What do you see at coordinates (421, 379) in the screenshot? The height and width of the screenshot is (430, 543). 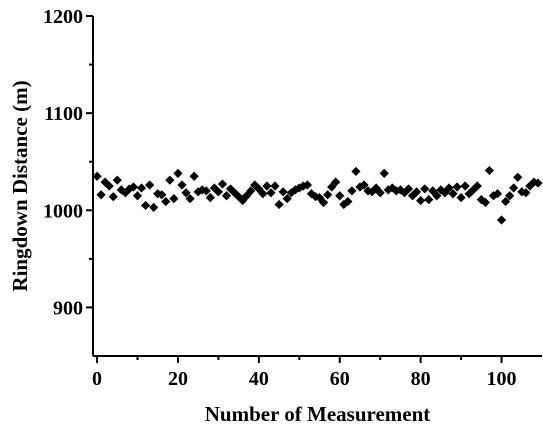 I see `x-tick-label: 80` at bounding box center [421, 379].